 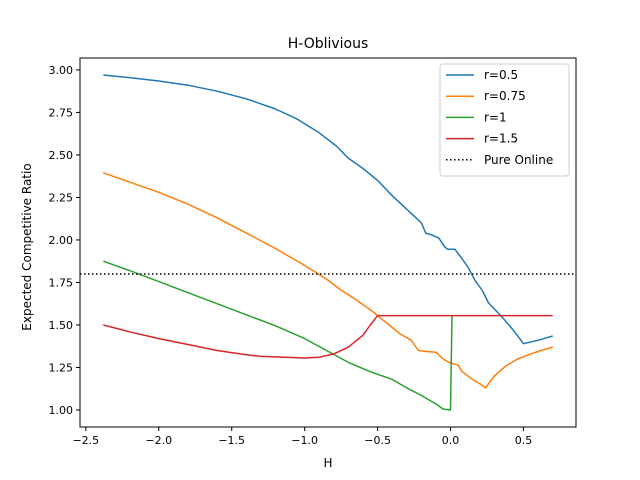 I want to click on x-tick-label: −0.5, so click(x=377, y=440).